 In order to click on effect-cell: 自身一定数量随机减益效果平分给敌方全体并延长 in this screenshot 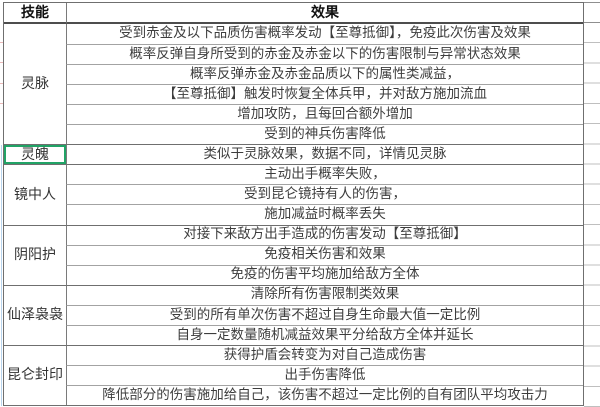, I will do `click(324, 334)`.